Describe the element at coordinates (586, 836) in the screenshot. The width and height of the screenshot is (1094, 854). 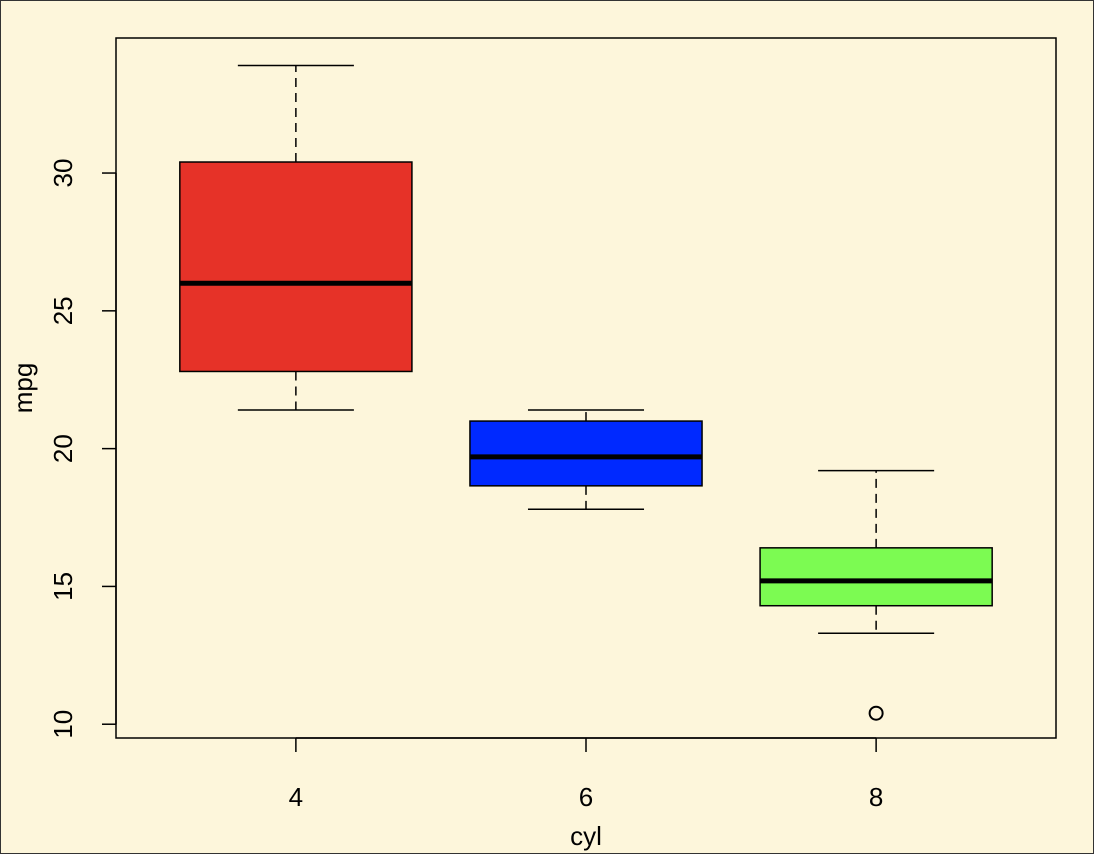
I see `x-axis-label: cyl` at that location.